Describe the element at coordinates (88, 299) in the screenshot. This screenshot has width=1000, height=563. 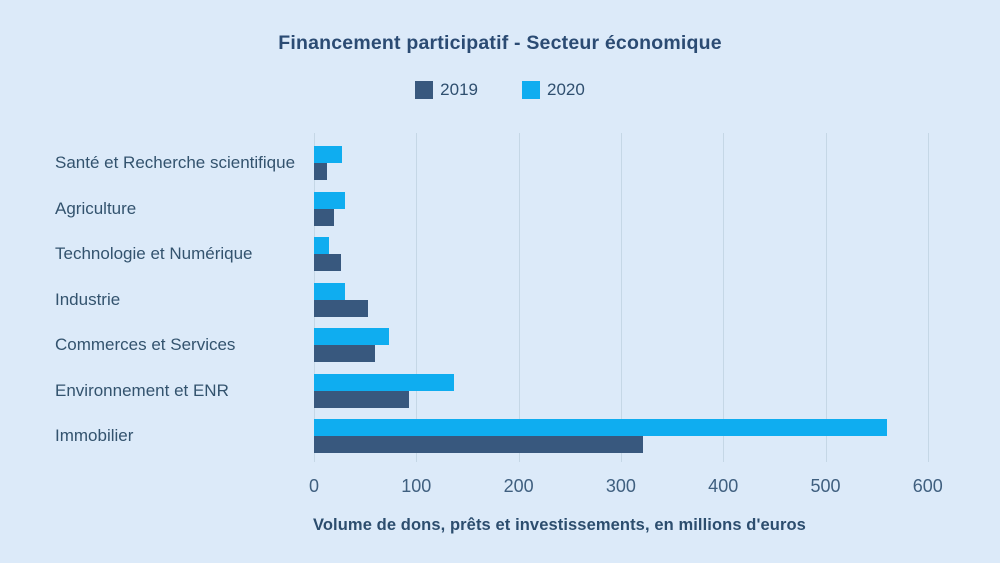
I see `category-label: Industrie` at that location.